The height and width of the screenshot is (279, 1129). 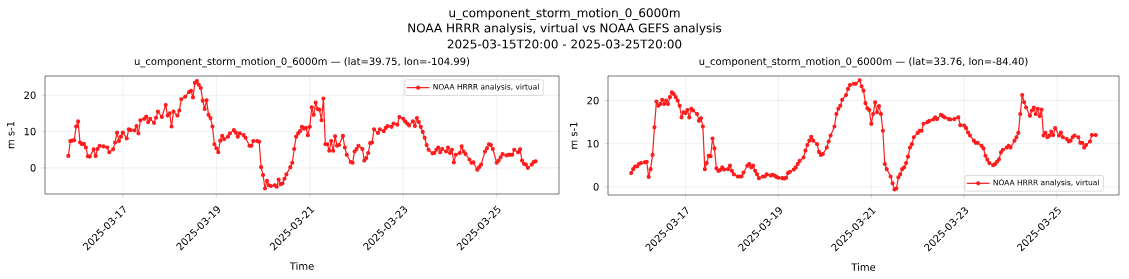 What do you see at coordinates (564, 44) in the screenshot?
I see `text: 2025-03-15T20:00 - 2025-03-25T20:00` at bounding box center [564, 44].